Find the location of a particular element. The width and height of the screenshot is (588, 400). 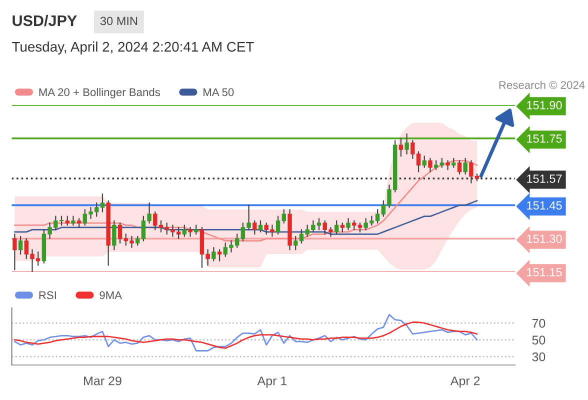

legend-label: MA 50 is located at coordinates (219, 92).